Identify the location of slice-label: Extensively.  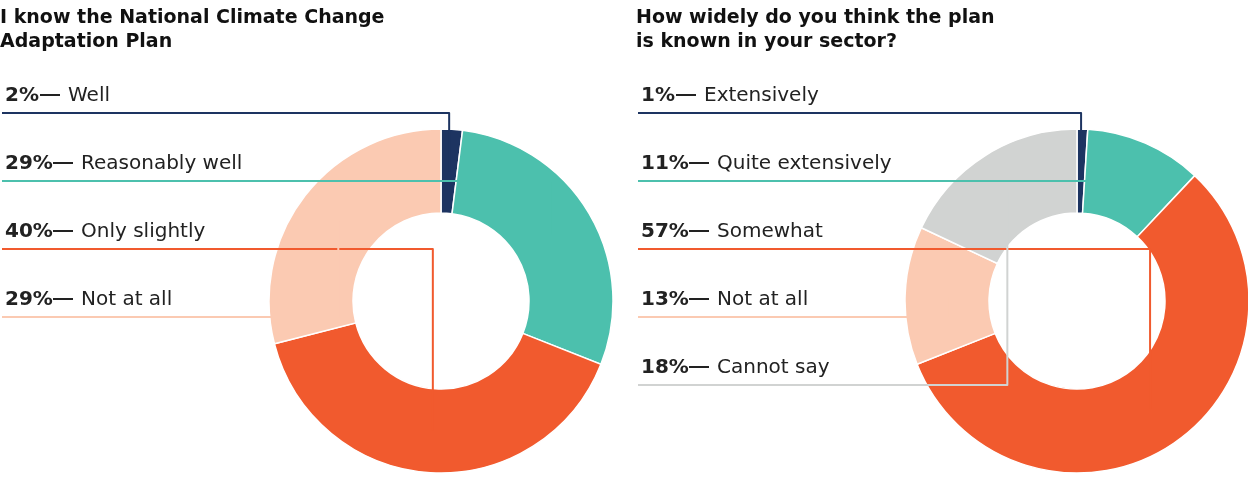
(761, 94).